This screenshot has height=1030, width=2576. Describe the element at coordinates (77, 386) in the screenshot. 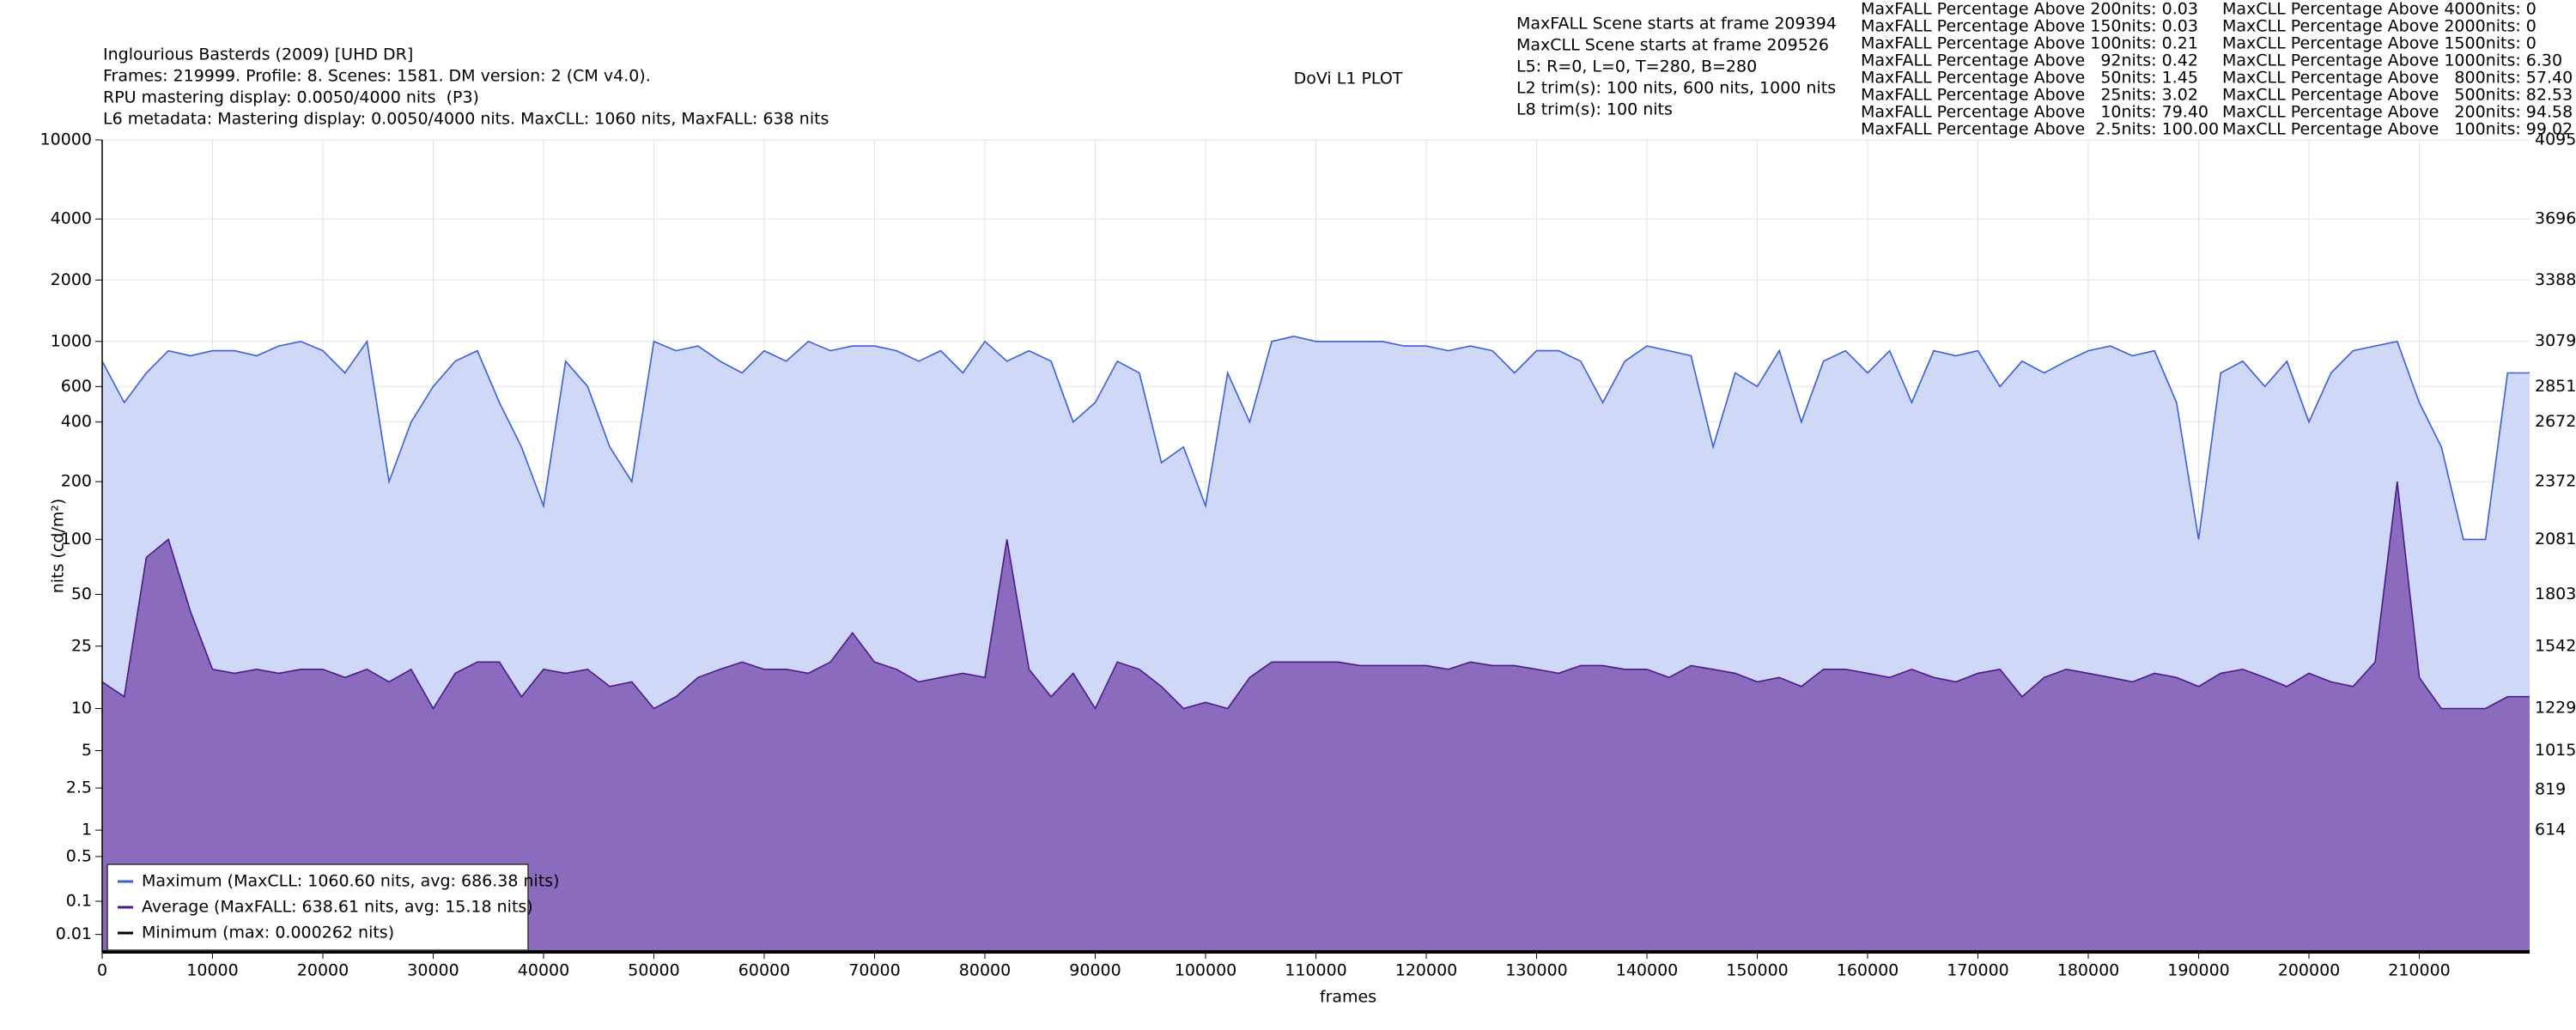

I see `y-tick-label: 600` at that location.